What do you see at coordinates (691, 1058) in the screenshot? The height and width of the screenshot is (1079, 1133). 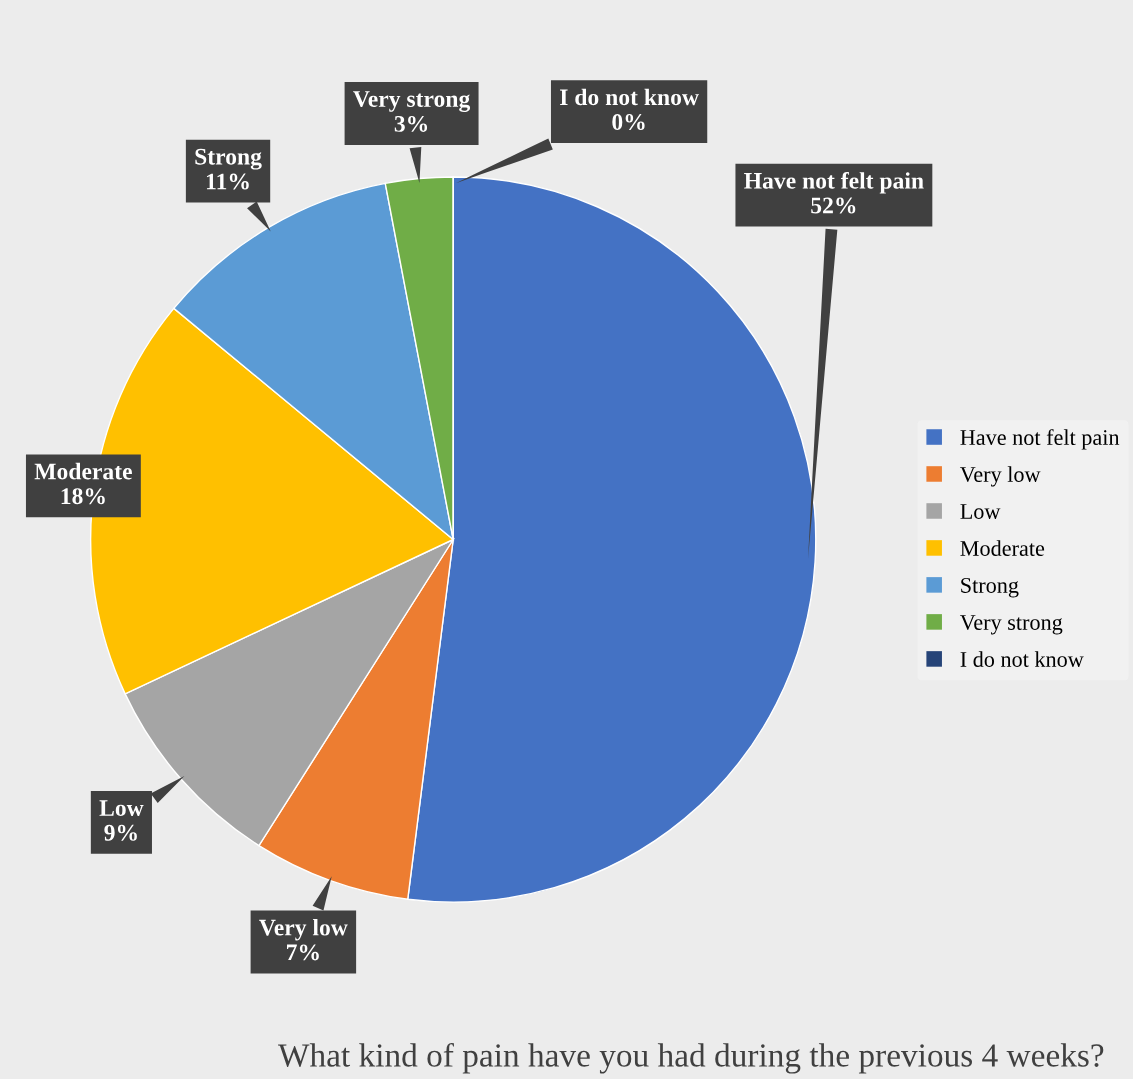 I see `text: What kind of pain have you had during the previous 4 weeks?` at bounding box center [691, 1058].